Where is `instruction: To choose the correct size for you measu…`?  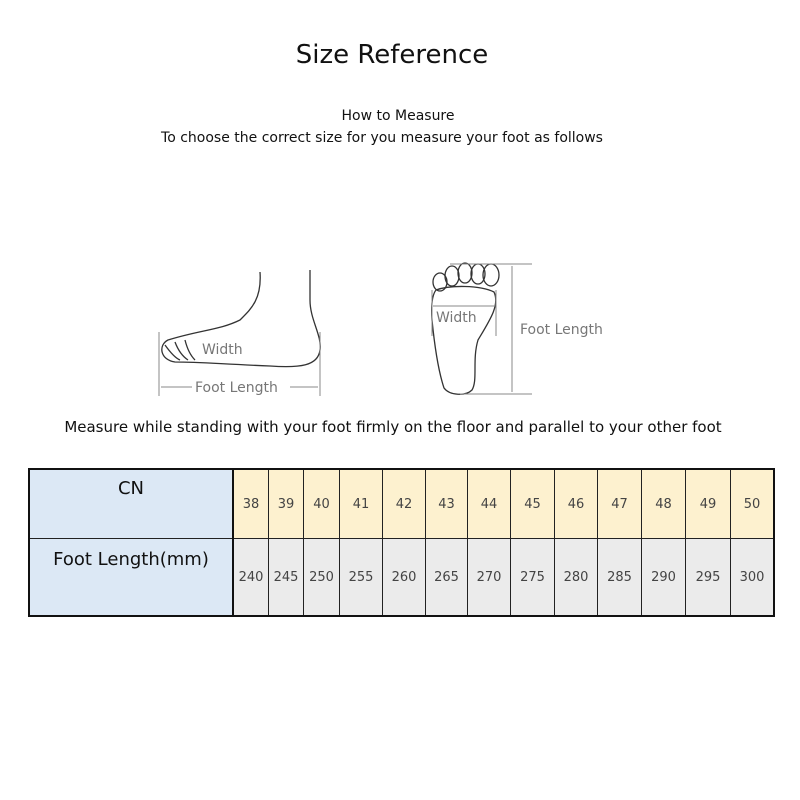 instruction: To choose the correct size for you measu… is located at coordinates (382, 138).